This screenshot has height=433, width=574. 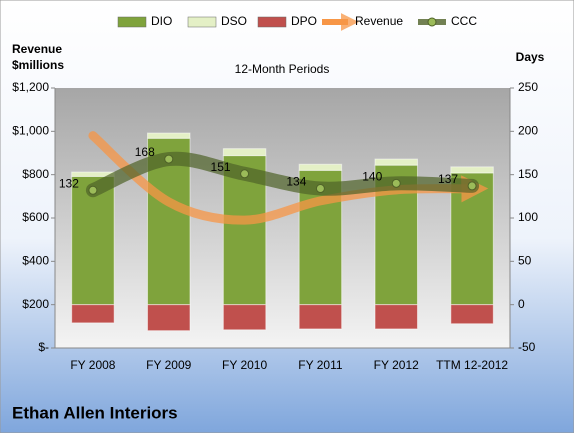 I want to click on y-tick-label: $1,200, so click(x=30, y=87).